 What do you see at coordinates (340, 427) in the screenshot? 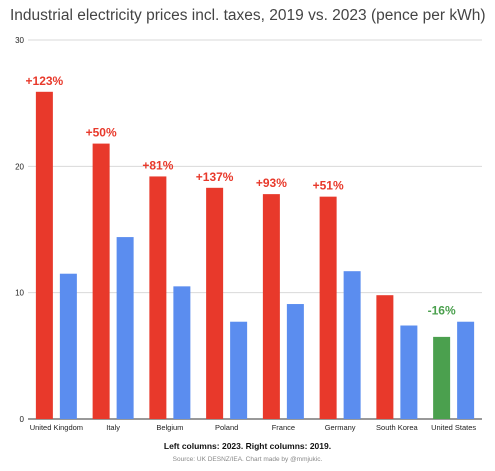
I see `x-tick-label: Germany` at bounding box center [340, 427].